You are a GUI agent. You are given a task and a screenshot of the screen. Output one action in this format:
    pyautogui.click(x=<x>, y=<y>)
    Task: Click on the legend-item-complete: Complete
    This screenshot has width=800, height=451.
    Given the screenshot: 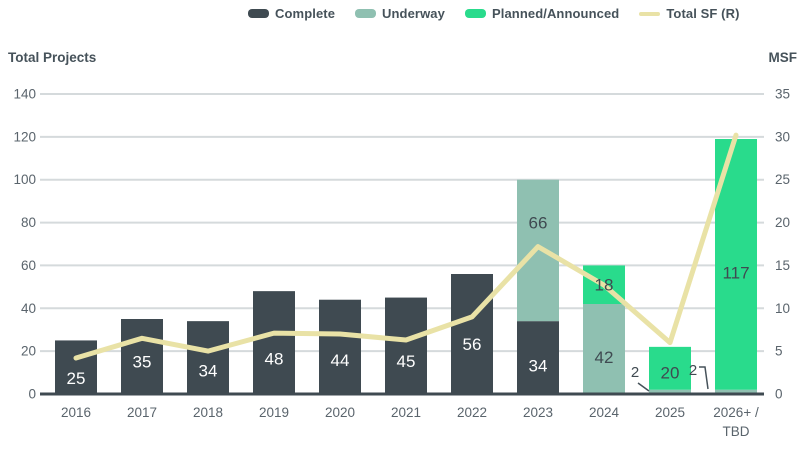 What is the action you would take?
    pyautogui.click(x=291, y=13)
    